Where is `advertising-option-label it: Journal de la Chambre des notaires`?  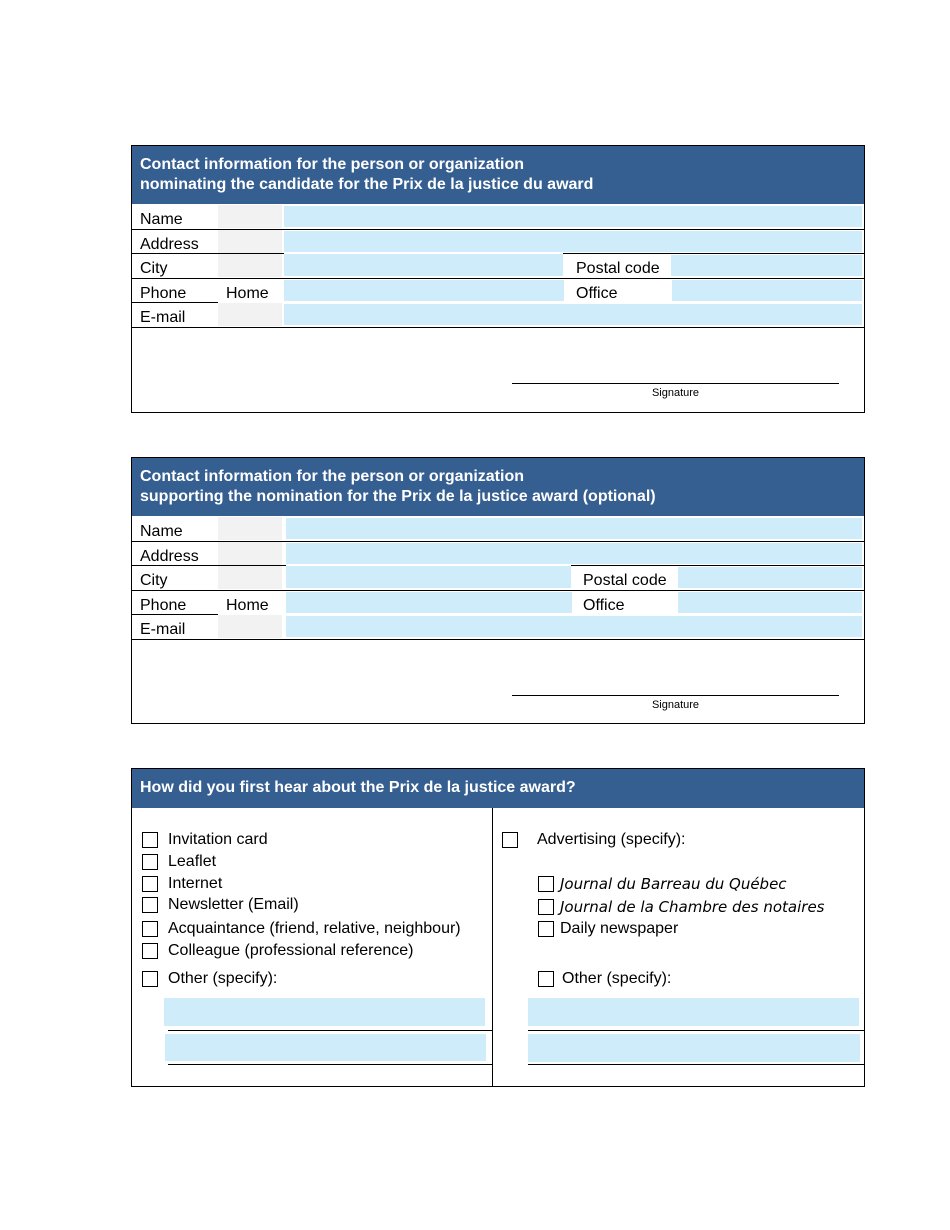
advertising-option-label it: Journal de la Chambre des notaires is located at coordinates (692, 907).